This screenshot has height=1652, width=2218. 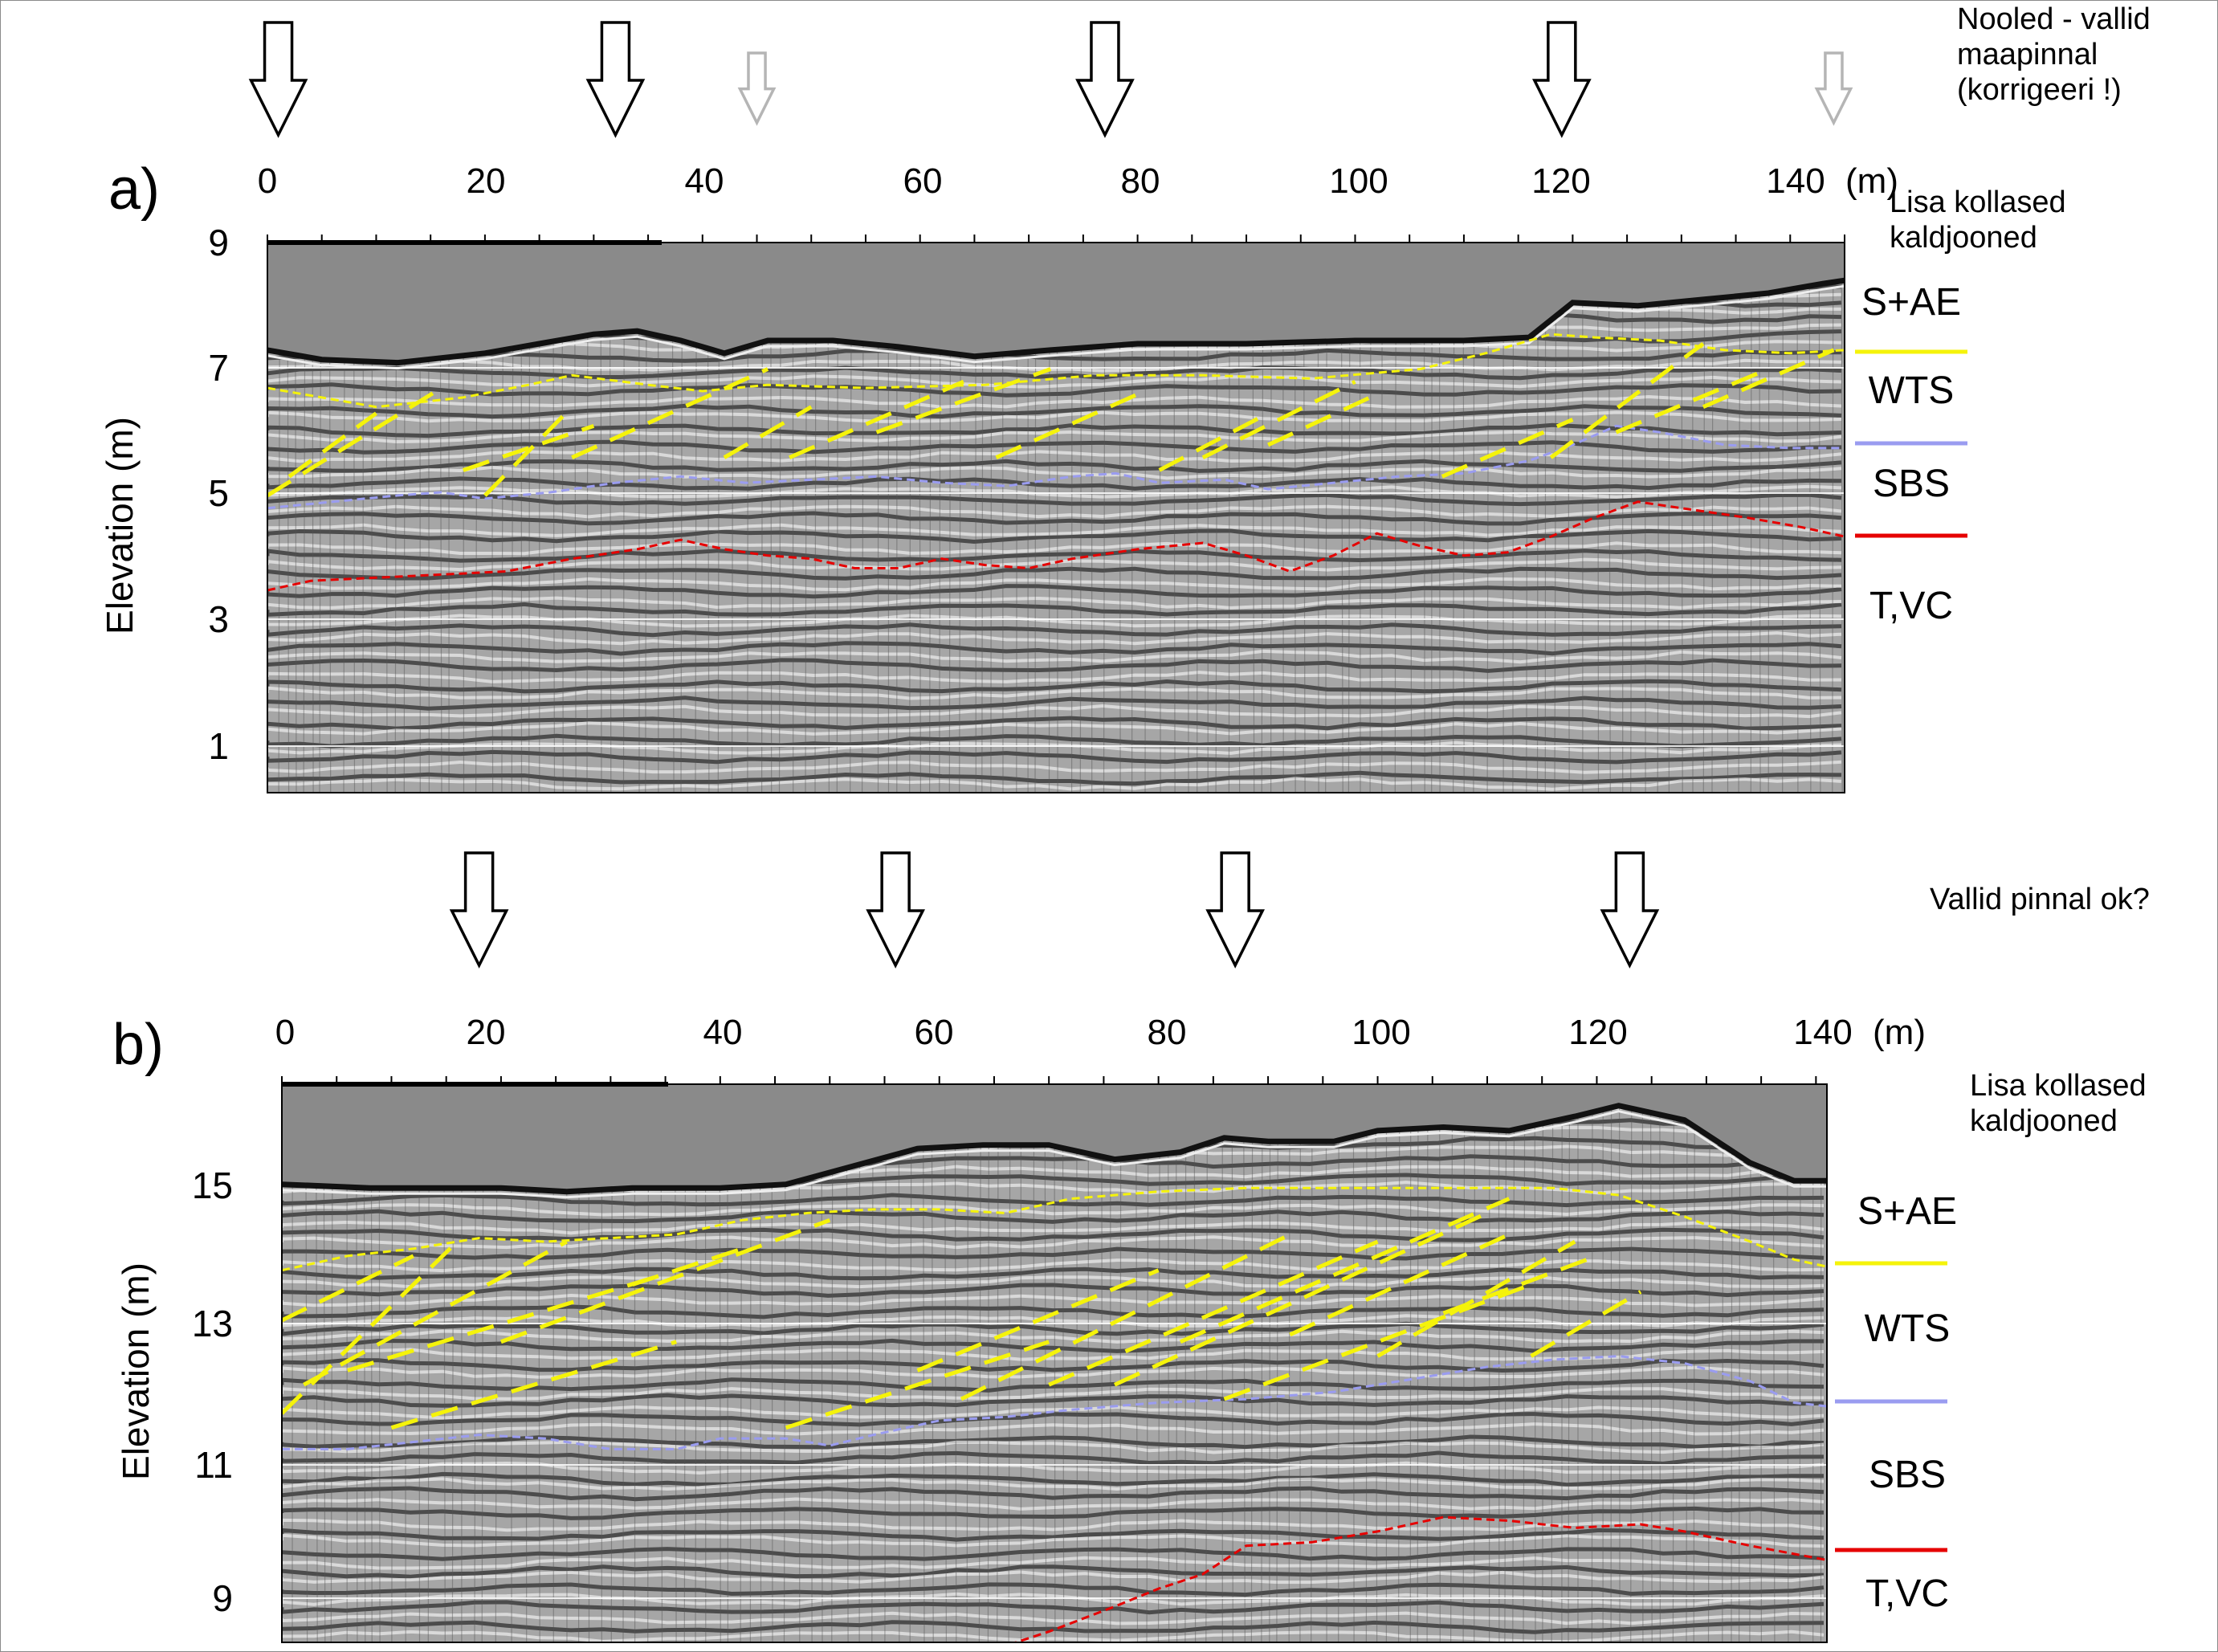 What do you see at coordinates (218, 368) in the screenshot?
I see `y-tick-label: 7` at bounding box center [218, 368].